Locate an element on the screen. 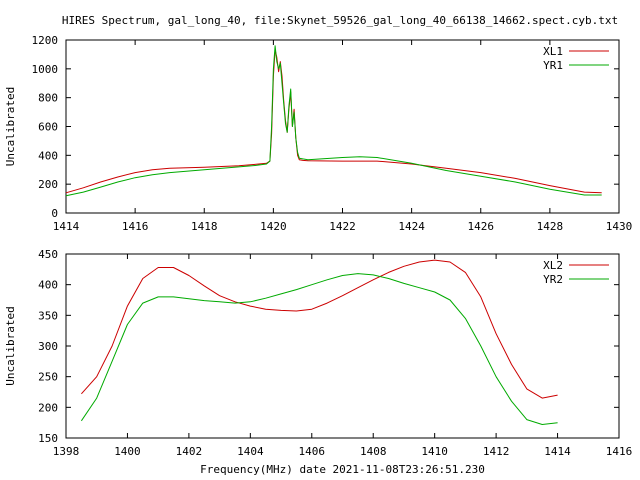  x-tick-label: 1408 is located at coordinates (373, 451).